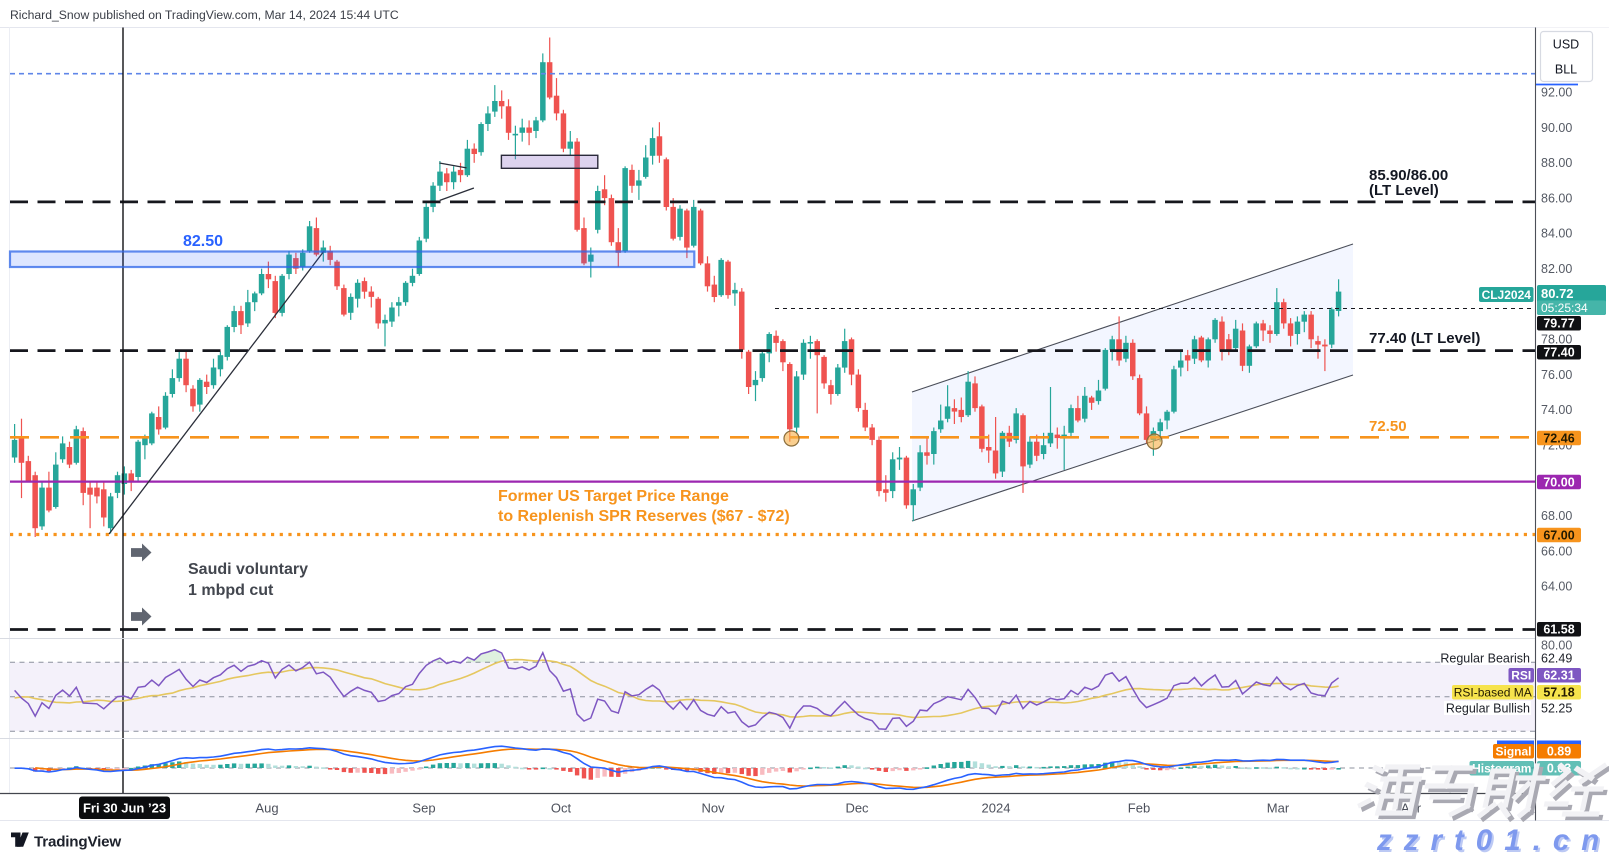 This screenshot has height=862, width=1609. What do you see at coordinates (1556, 645) in the screenshot?
I see `svg-text: 80.00` at bounding box center [1556, 645].